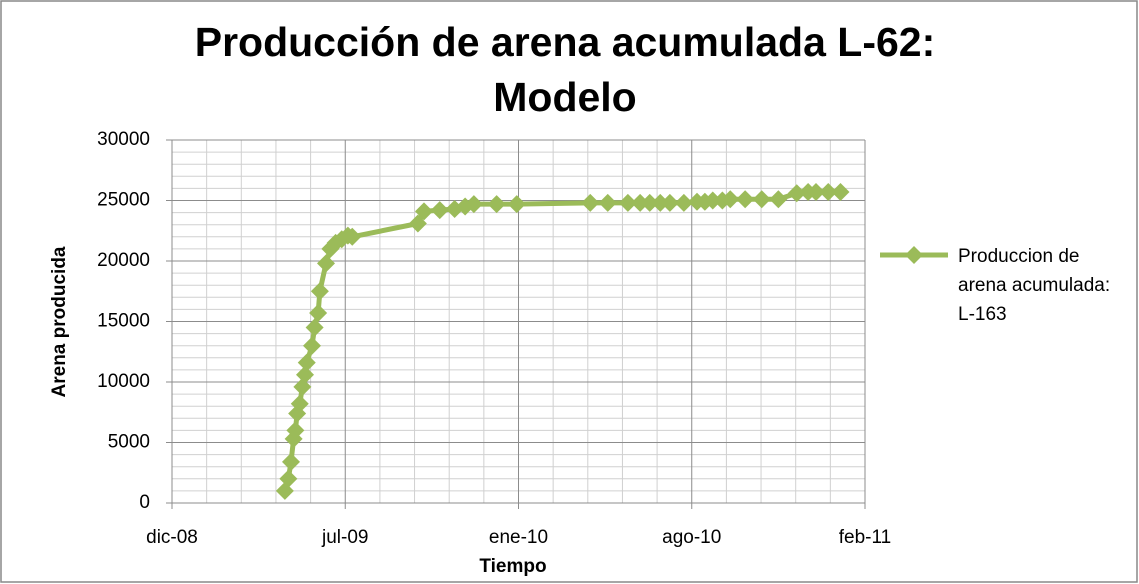  What do you see at coordinates (512, 566) in the screenshot?
I see `x-axis-label: Tiempo` at bounding box center [512, 566].